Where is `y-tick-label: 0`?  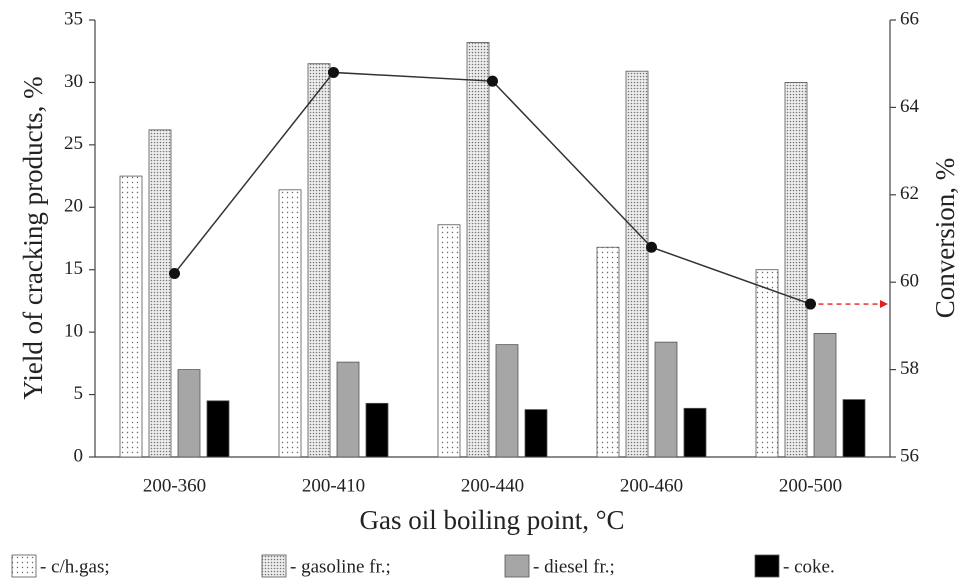
y-tick-label: 0 is located at coordinates (79, 455).